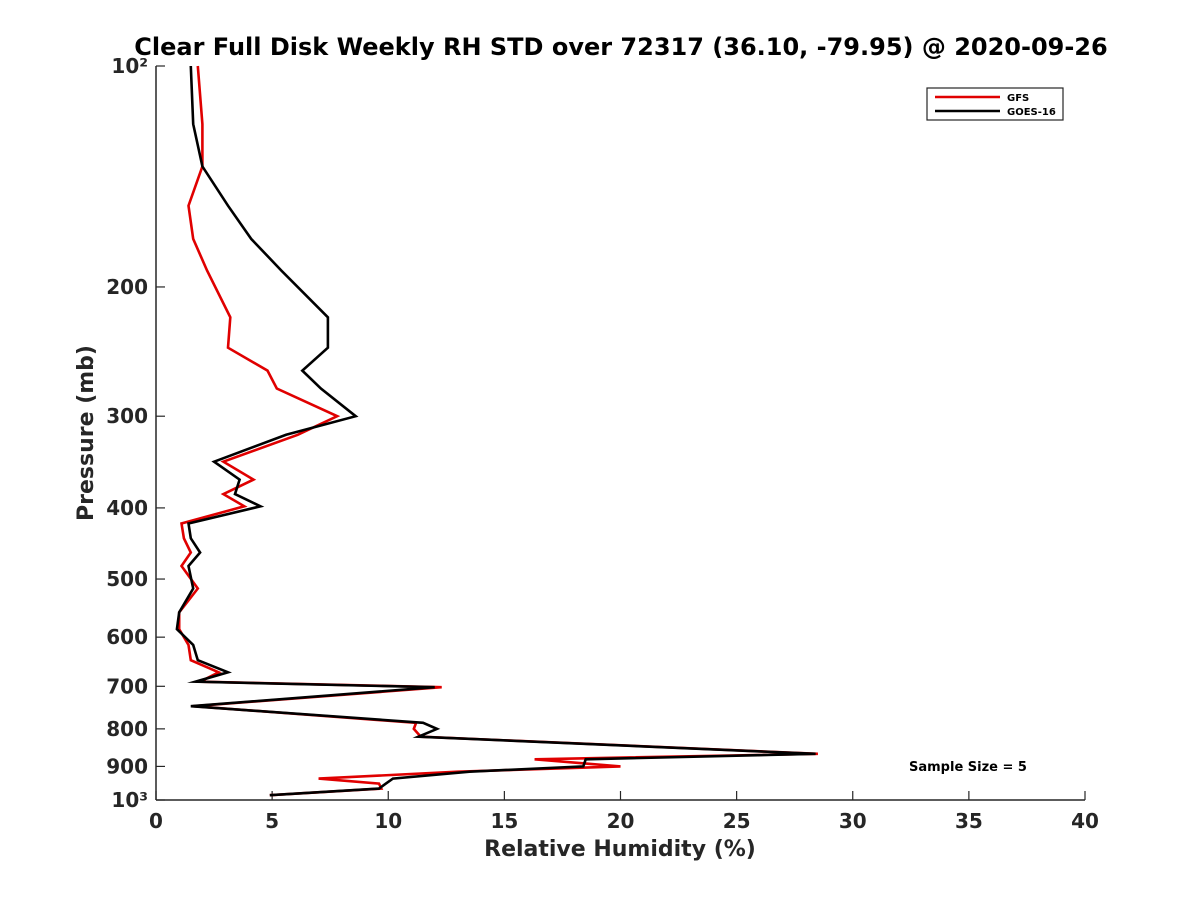 Image resolution: width=1200 pixels, height=900 pixels. I want to click on x-axis-label: Relative Humidity (%), so click(620, 849).